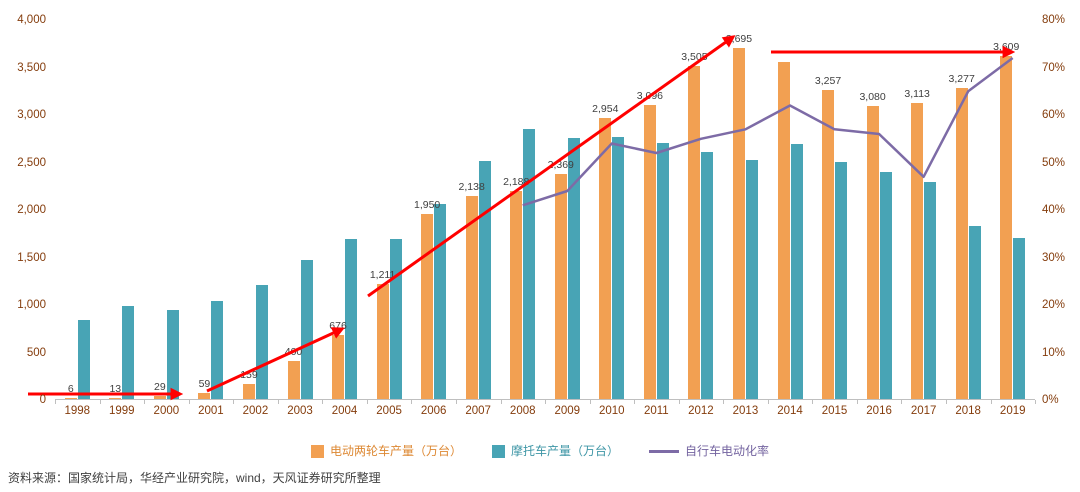 The image size is (1080, 492). Describe the element at coordinates (649, 251) in the screenshot. I see `bar-electric-2011` at that location.